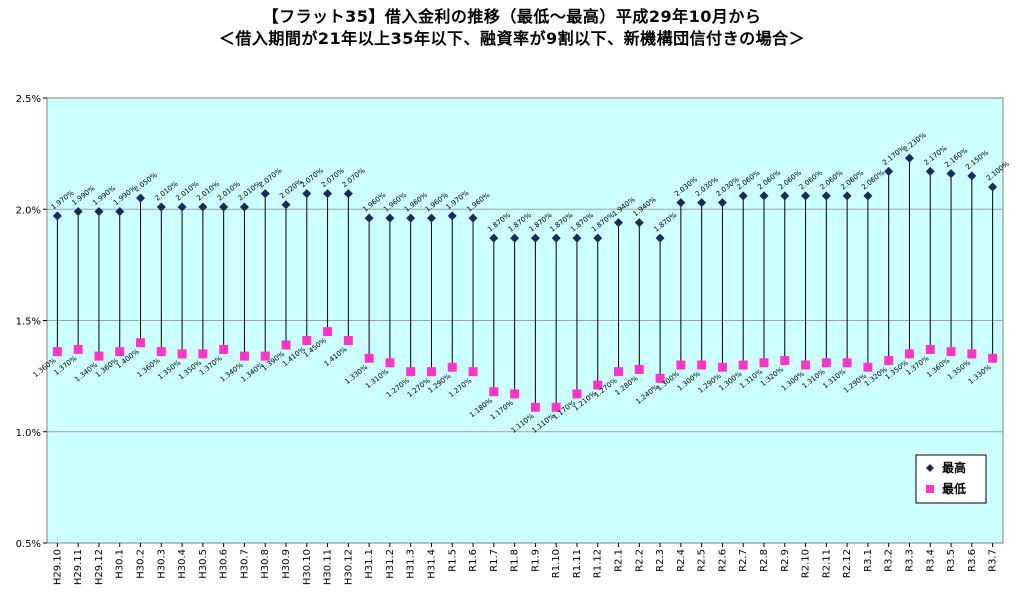 The width and height of the screenshot is (1024, 598). What do you see at coordinates (28, 99) in the screenshot?
I see `y-tick-label: 2.5%` at bounding box center [28, 99].